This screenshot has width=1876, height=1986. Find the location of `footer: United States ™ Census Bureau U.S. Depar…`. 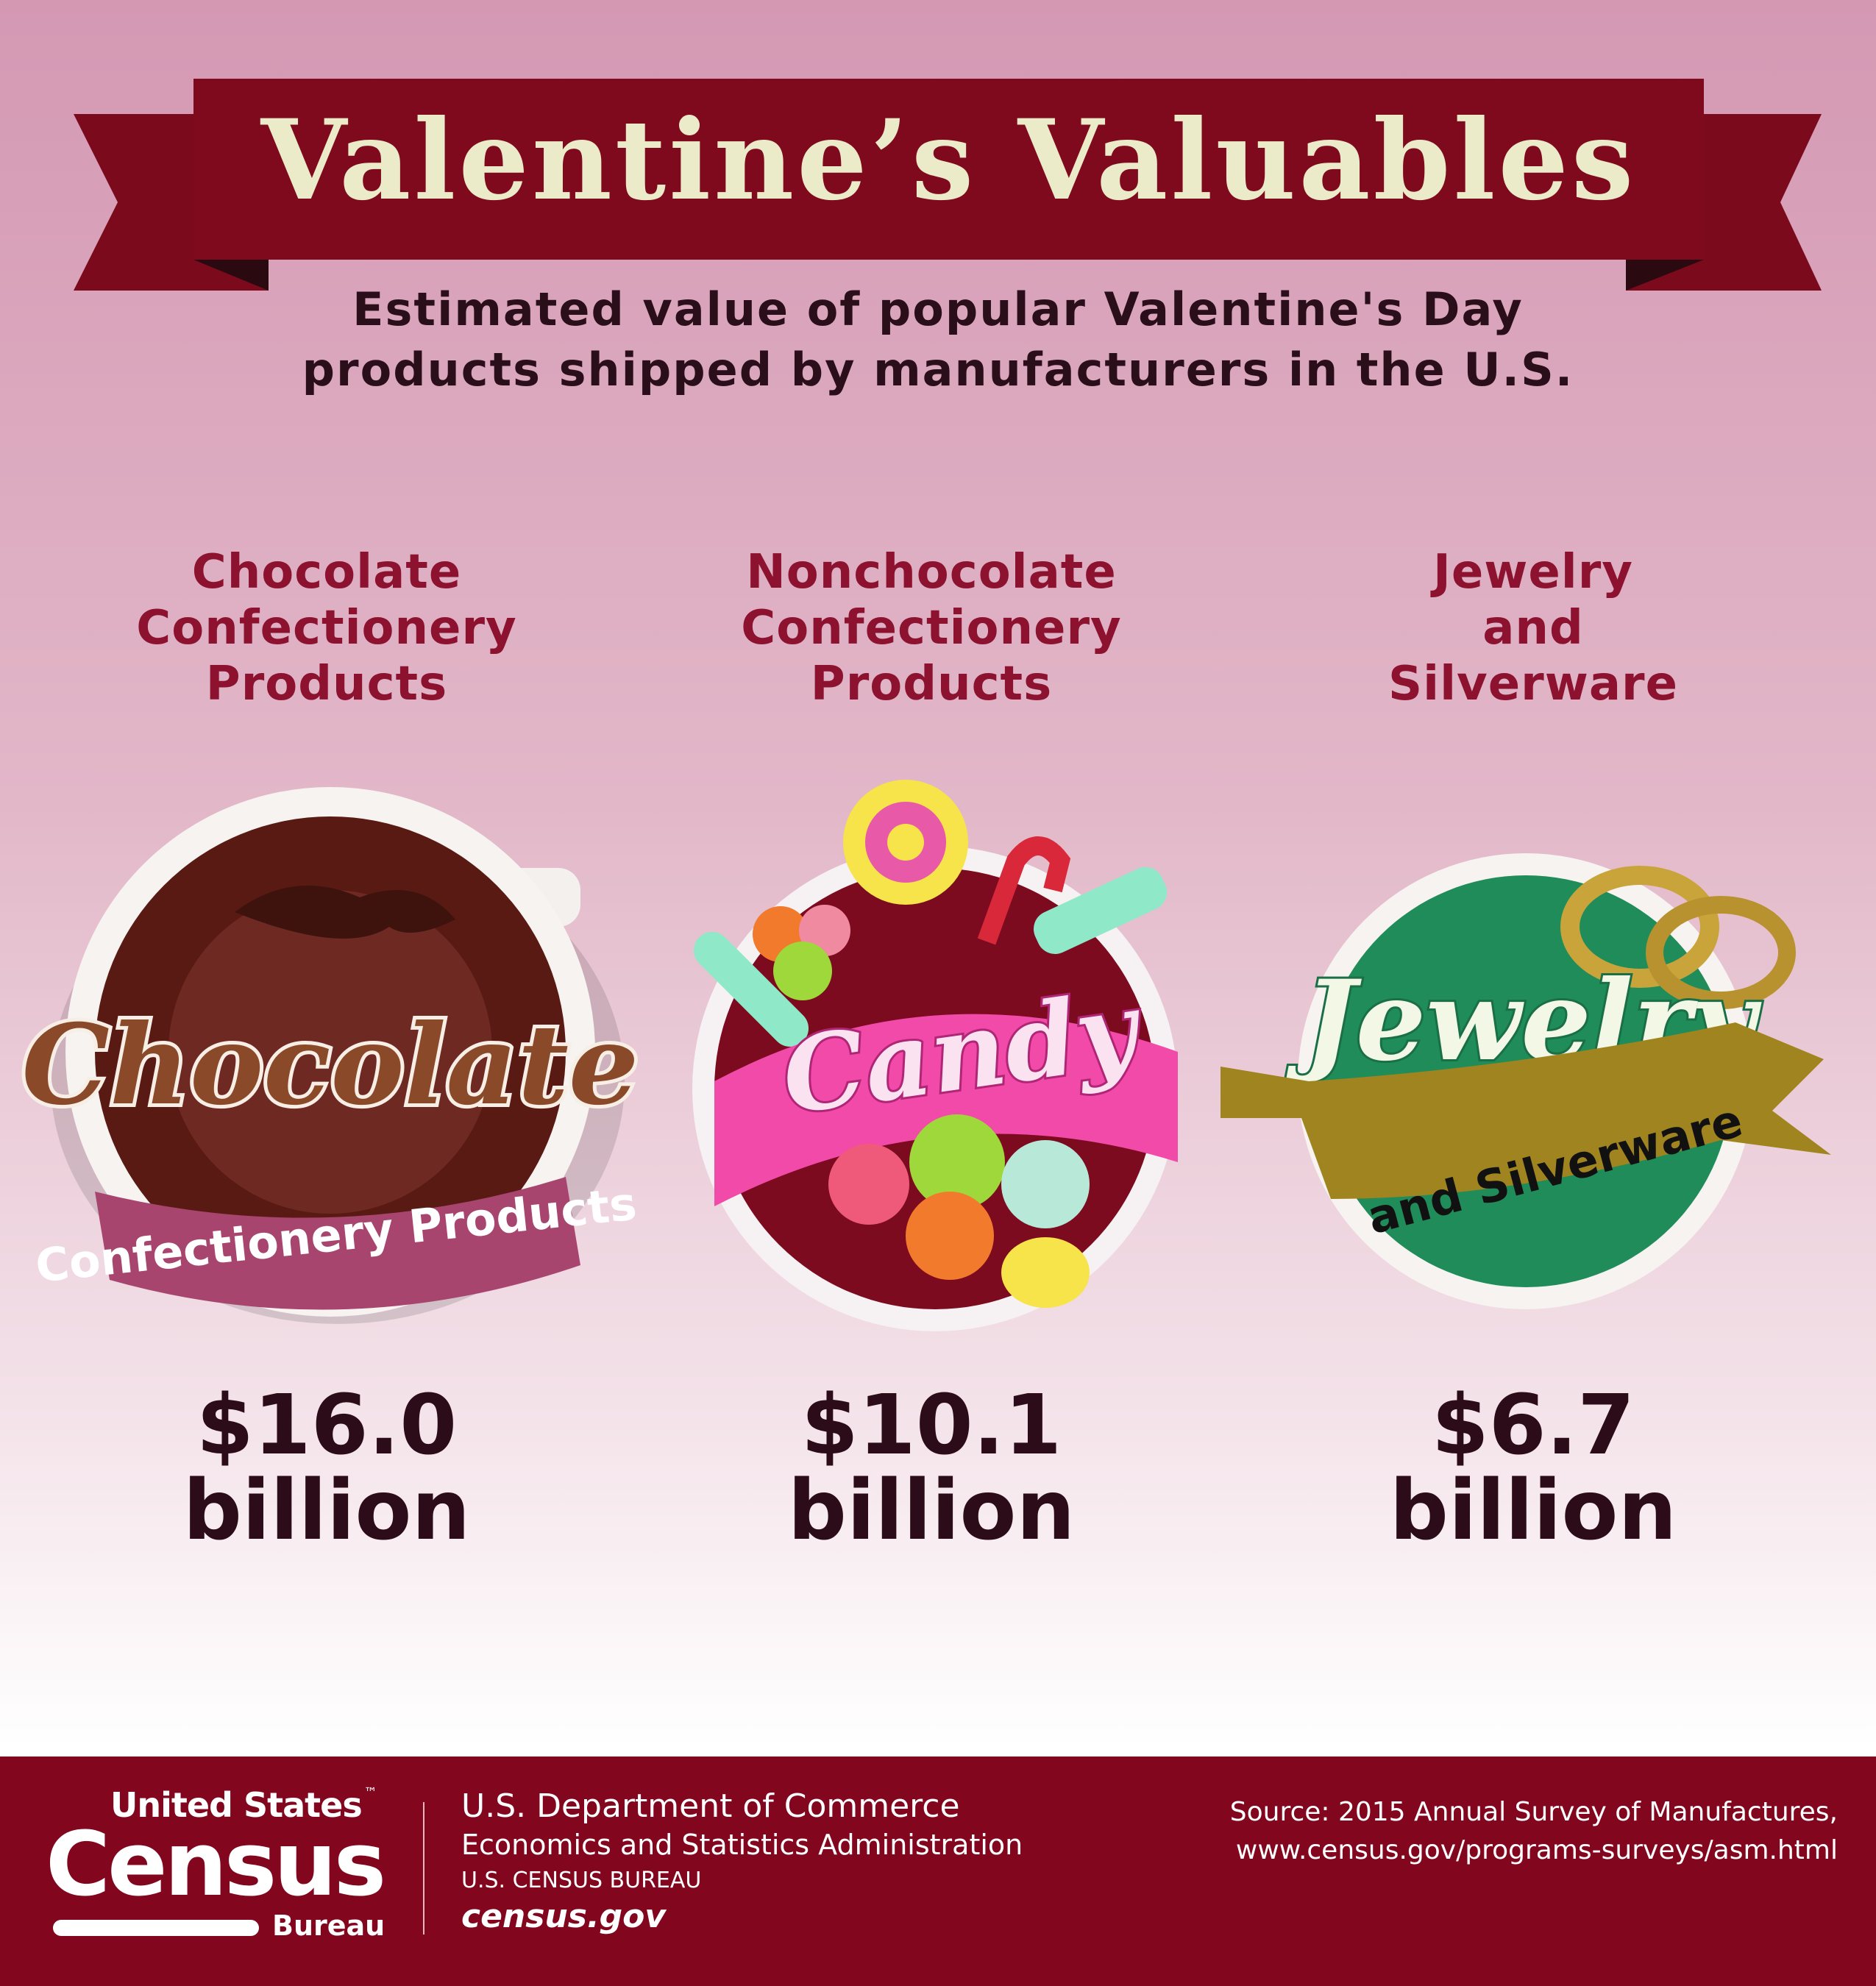

footer: United States ™ Census Bureau U.S. Depar… is located at coordinates (938, 1871).